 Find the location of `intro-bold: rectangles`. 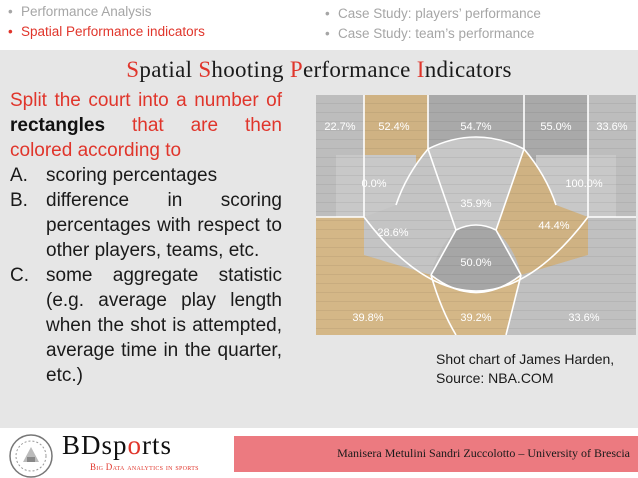

intro-bold: rectangles is located at coordinates (58, 125).